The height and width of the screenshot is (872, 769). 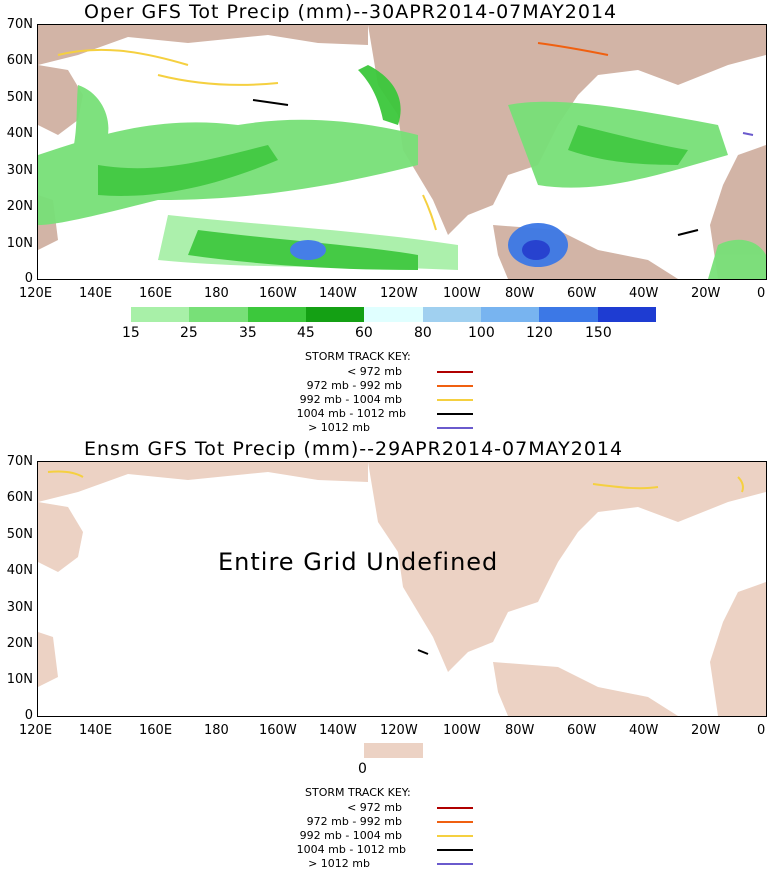 What do you see at coordinates (19, 60) in the screenshot?
I see `panel1-y-tick: 60N` at bounding box center [19, 60].